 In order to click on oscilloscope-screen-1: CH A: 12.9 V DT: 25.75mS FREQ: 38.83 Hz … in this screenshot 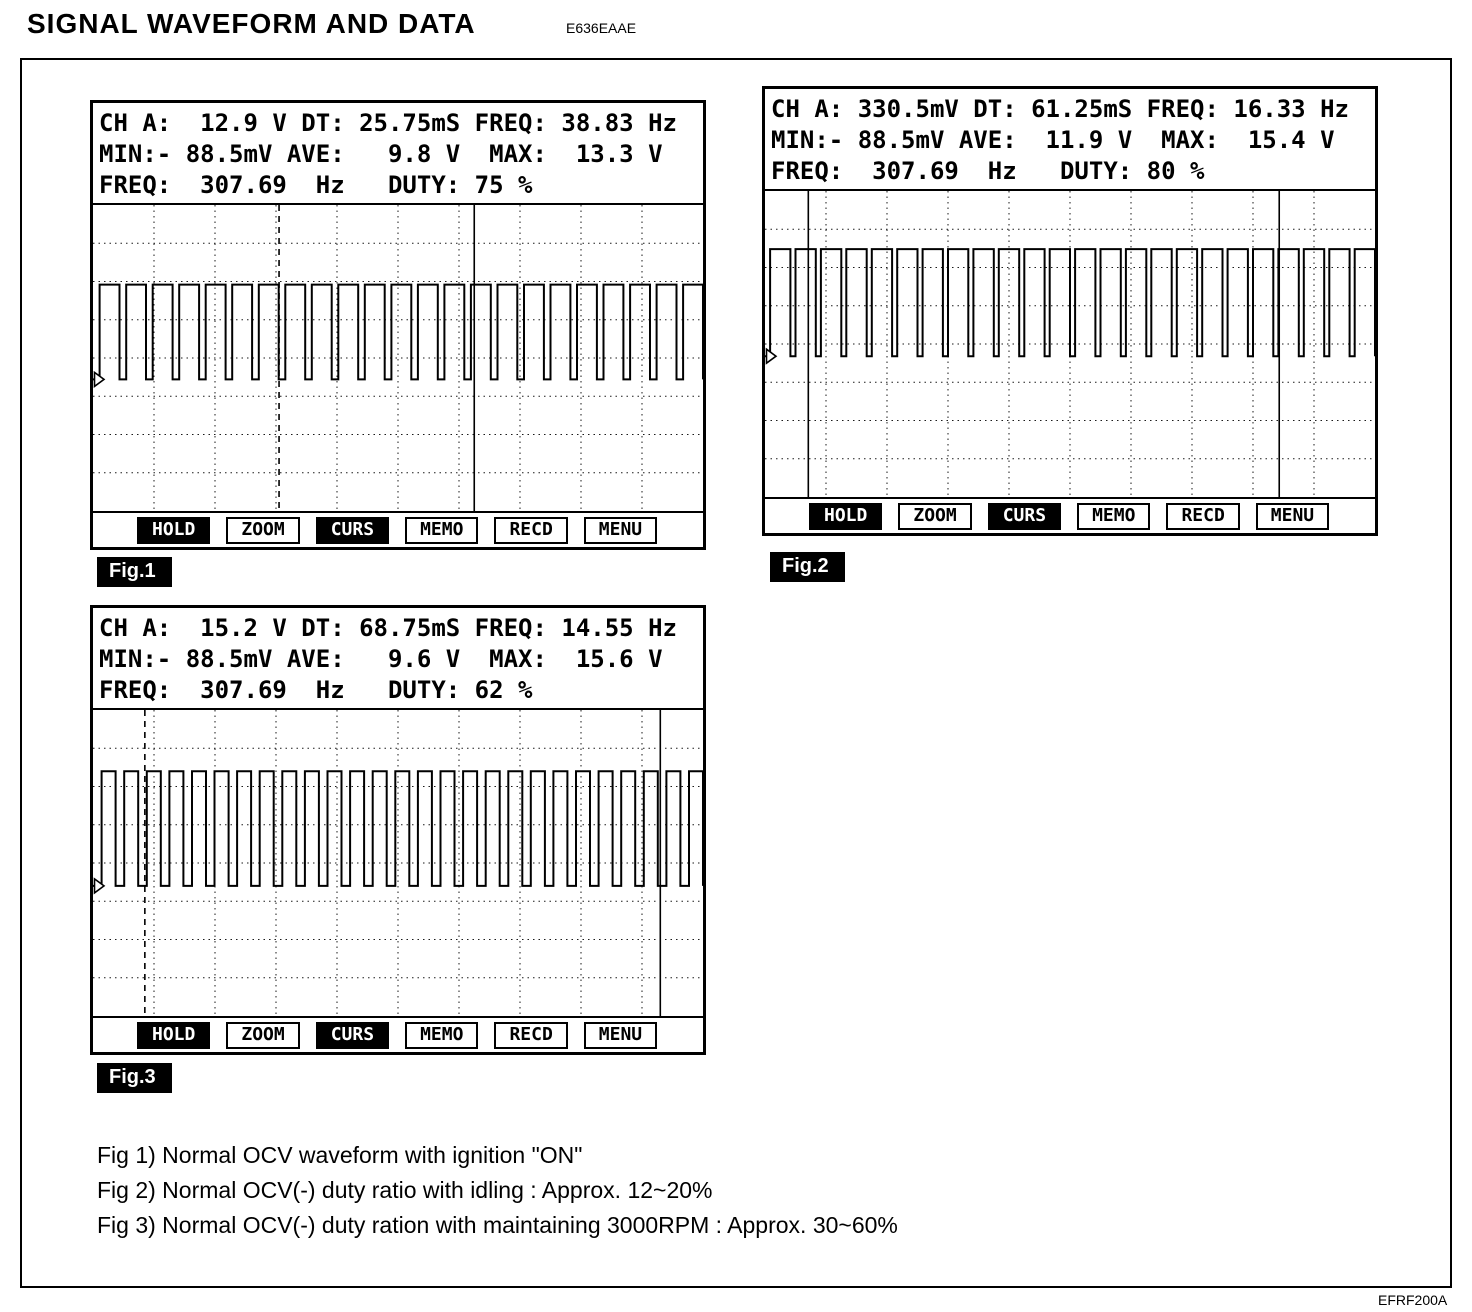, I will do `click(398, 325)`.